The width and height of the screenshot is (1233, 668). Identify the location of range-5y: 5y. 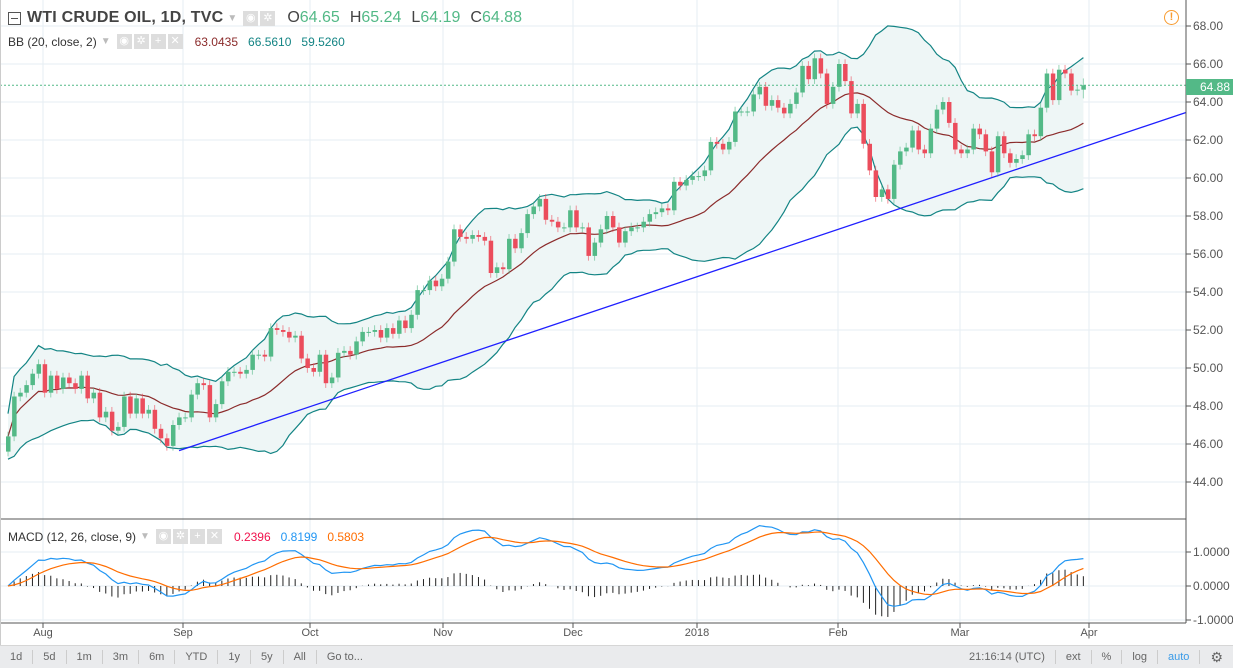
(267, 657).